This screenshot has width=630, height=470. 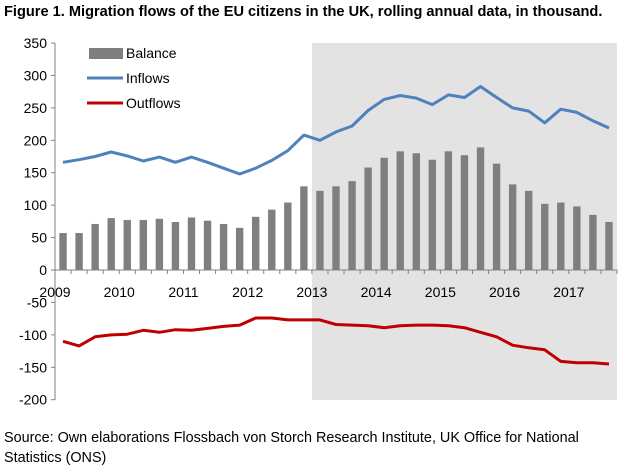 What do you see at coordinates (311, 292) in the screenshot?
I see `x-tick-label: 2013` at bounding box center [311, 292].